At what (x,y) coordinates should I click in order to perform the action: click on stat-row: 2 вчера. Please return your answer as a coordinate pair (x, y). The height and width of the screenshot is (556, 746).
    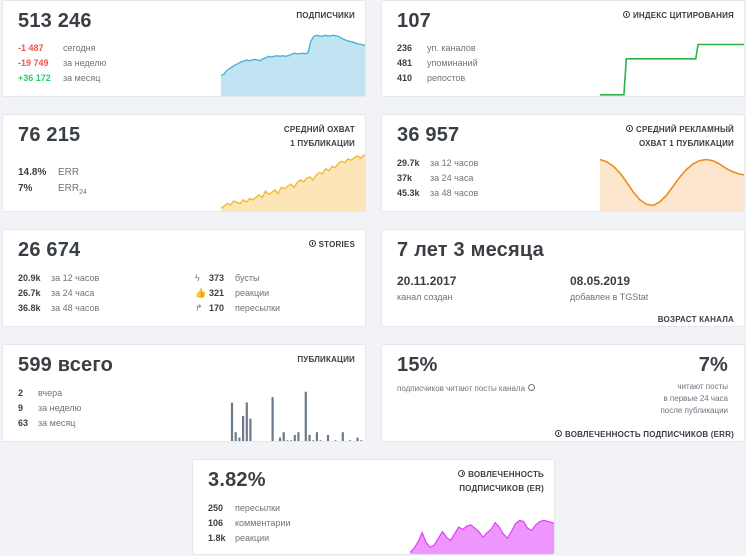
    Looking at the image, I should click on (40, 393).